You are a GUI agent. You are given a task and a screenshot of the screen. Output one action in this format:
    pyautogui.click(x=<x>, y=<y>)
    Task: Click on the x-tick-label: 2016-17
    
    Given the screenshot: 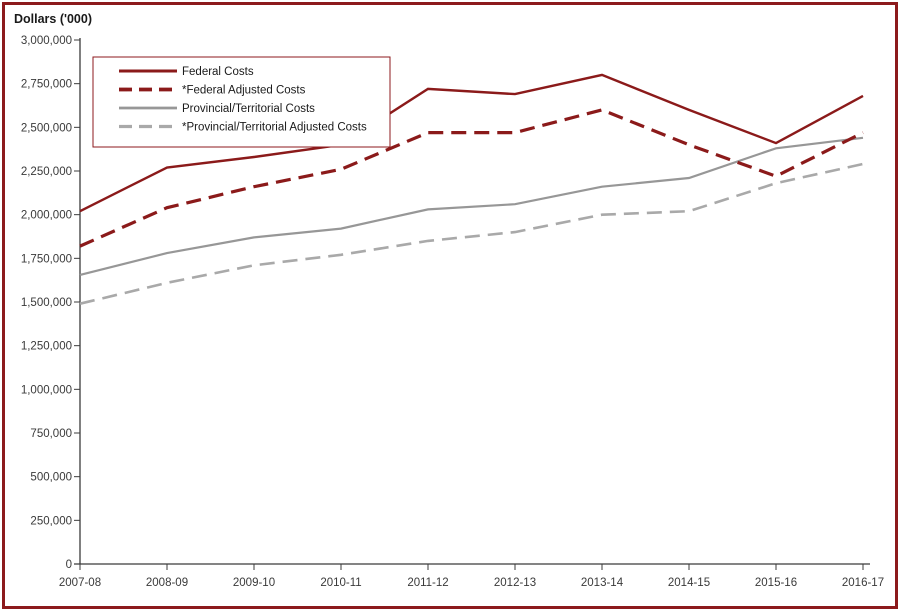 What is the action you would take?
    pyautogui.click(x=863, y=583)
    